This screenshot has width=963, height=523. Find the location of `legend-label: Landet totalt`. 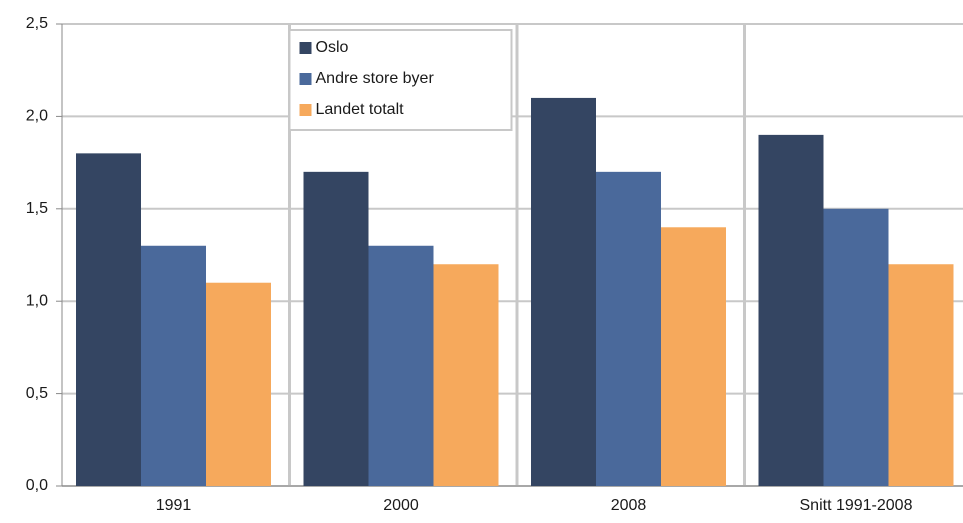

legend-label: Landet totalt is located at coordinates (360, 109).